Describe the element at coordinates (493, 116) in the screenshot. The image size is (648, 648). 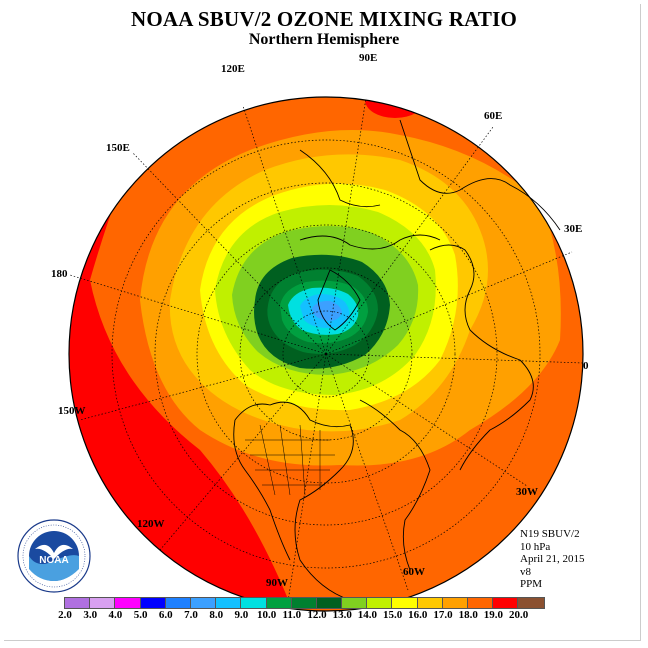
I see `lon-label-60e: 60E` at that location.